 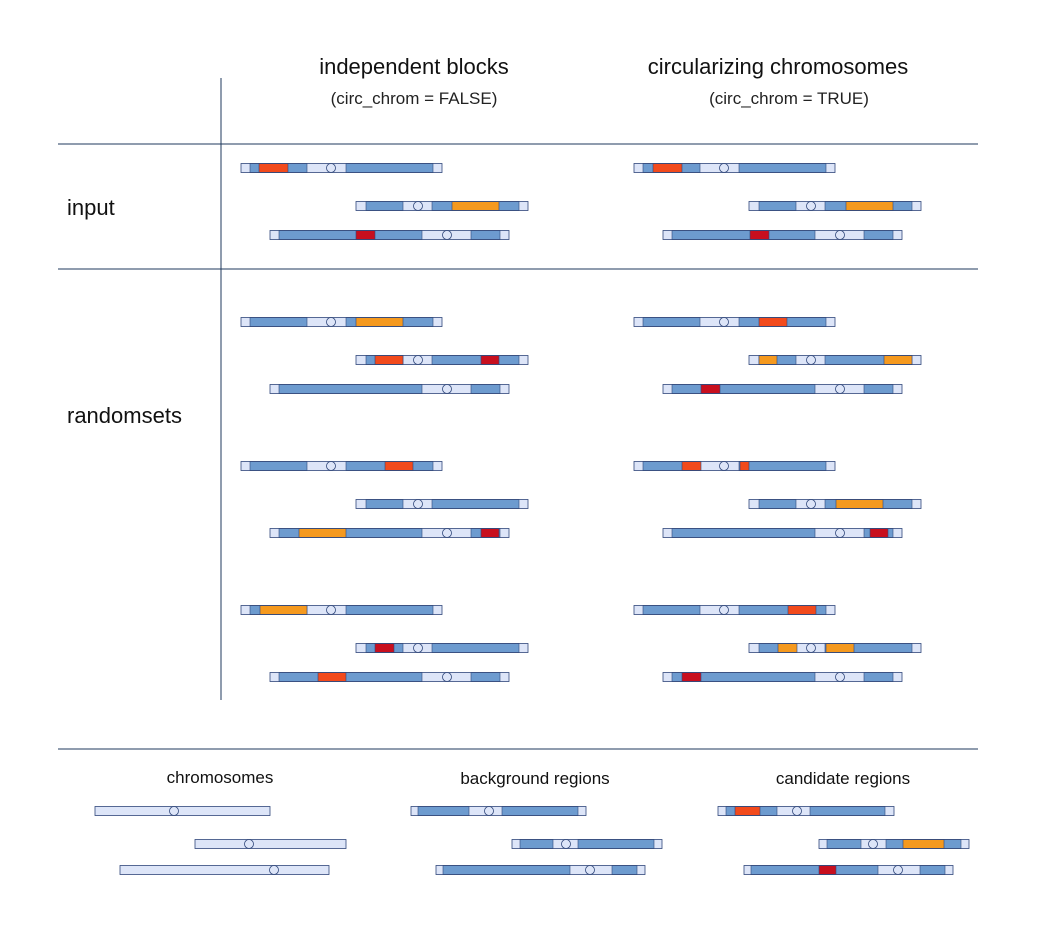 What do you see at coordinates (91, 207) in the screenshot?
I see `row-label-input: input` at bounding box center [91, 207].